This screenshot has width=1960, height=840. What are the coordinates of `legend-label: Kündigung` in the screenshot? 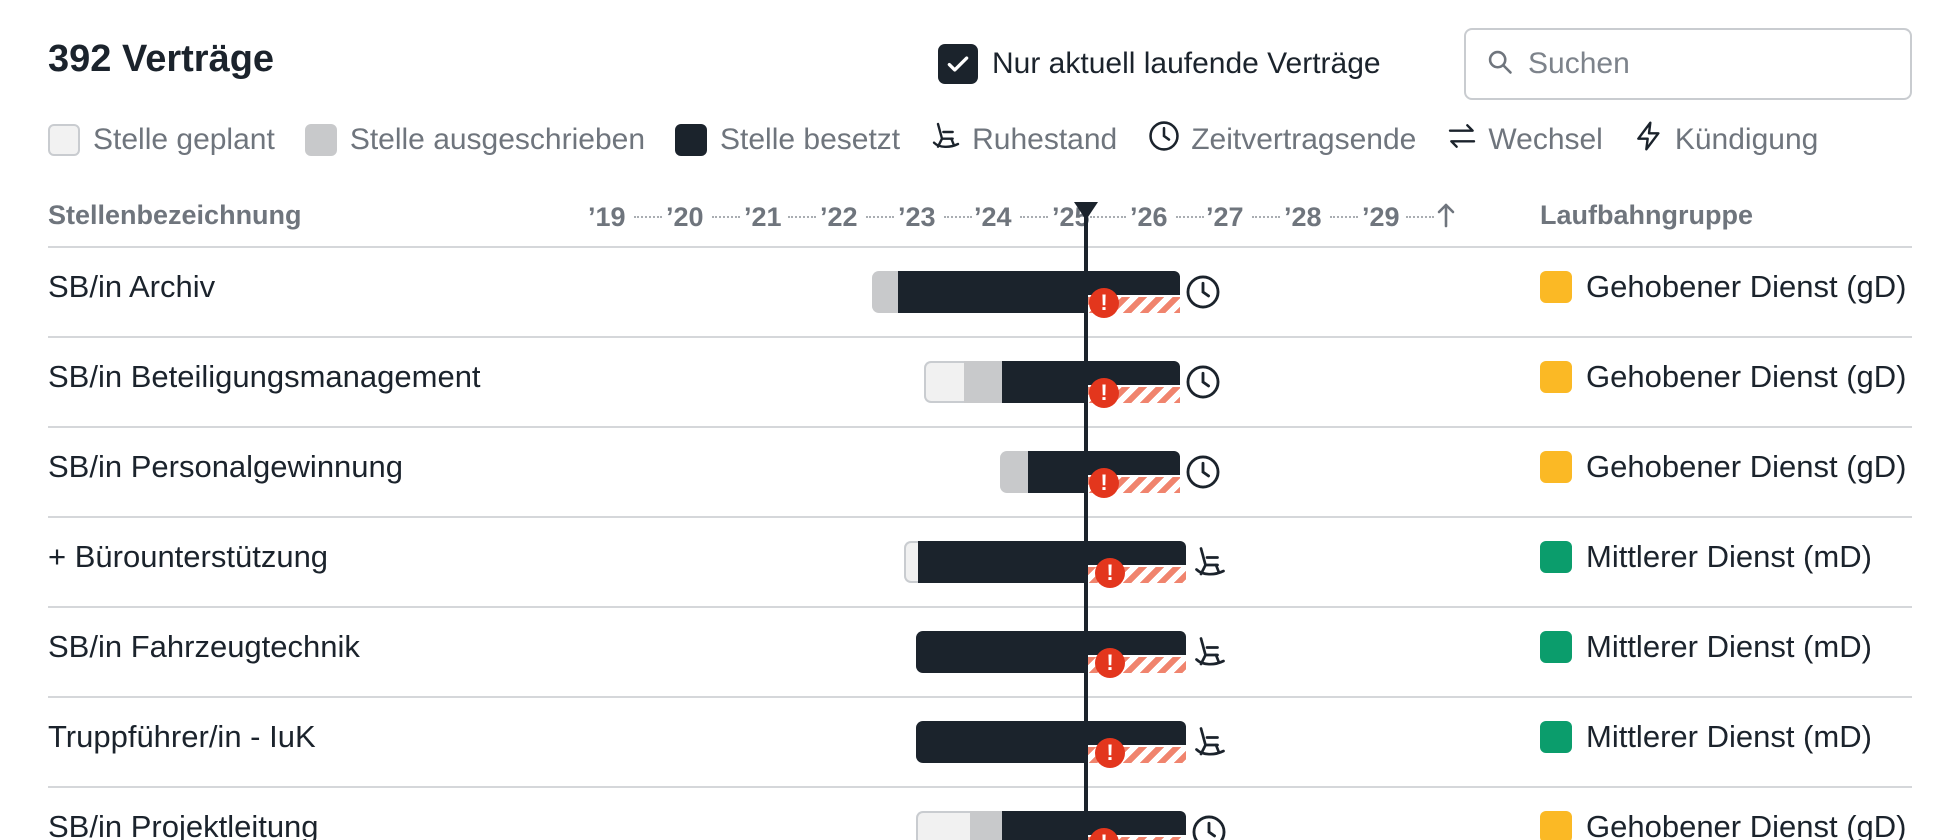 It's located at (1746, 139).